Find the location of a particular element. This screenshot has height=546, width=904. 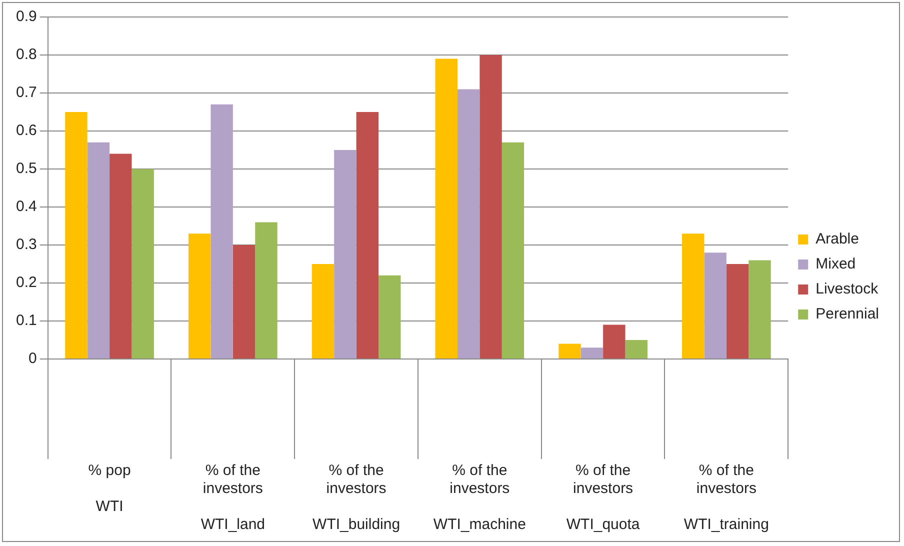

category-label: % of the investors WTI_quota is located at coordinates (603, 498).